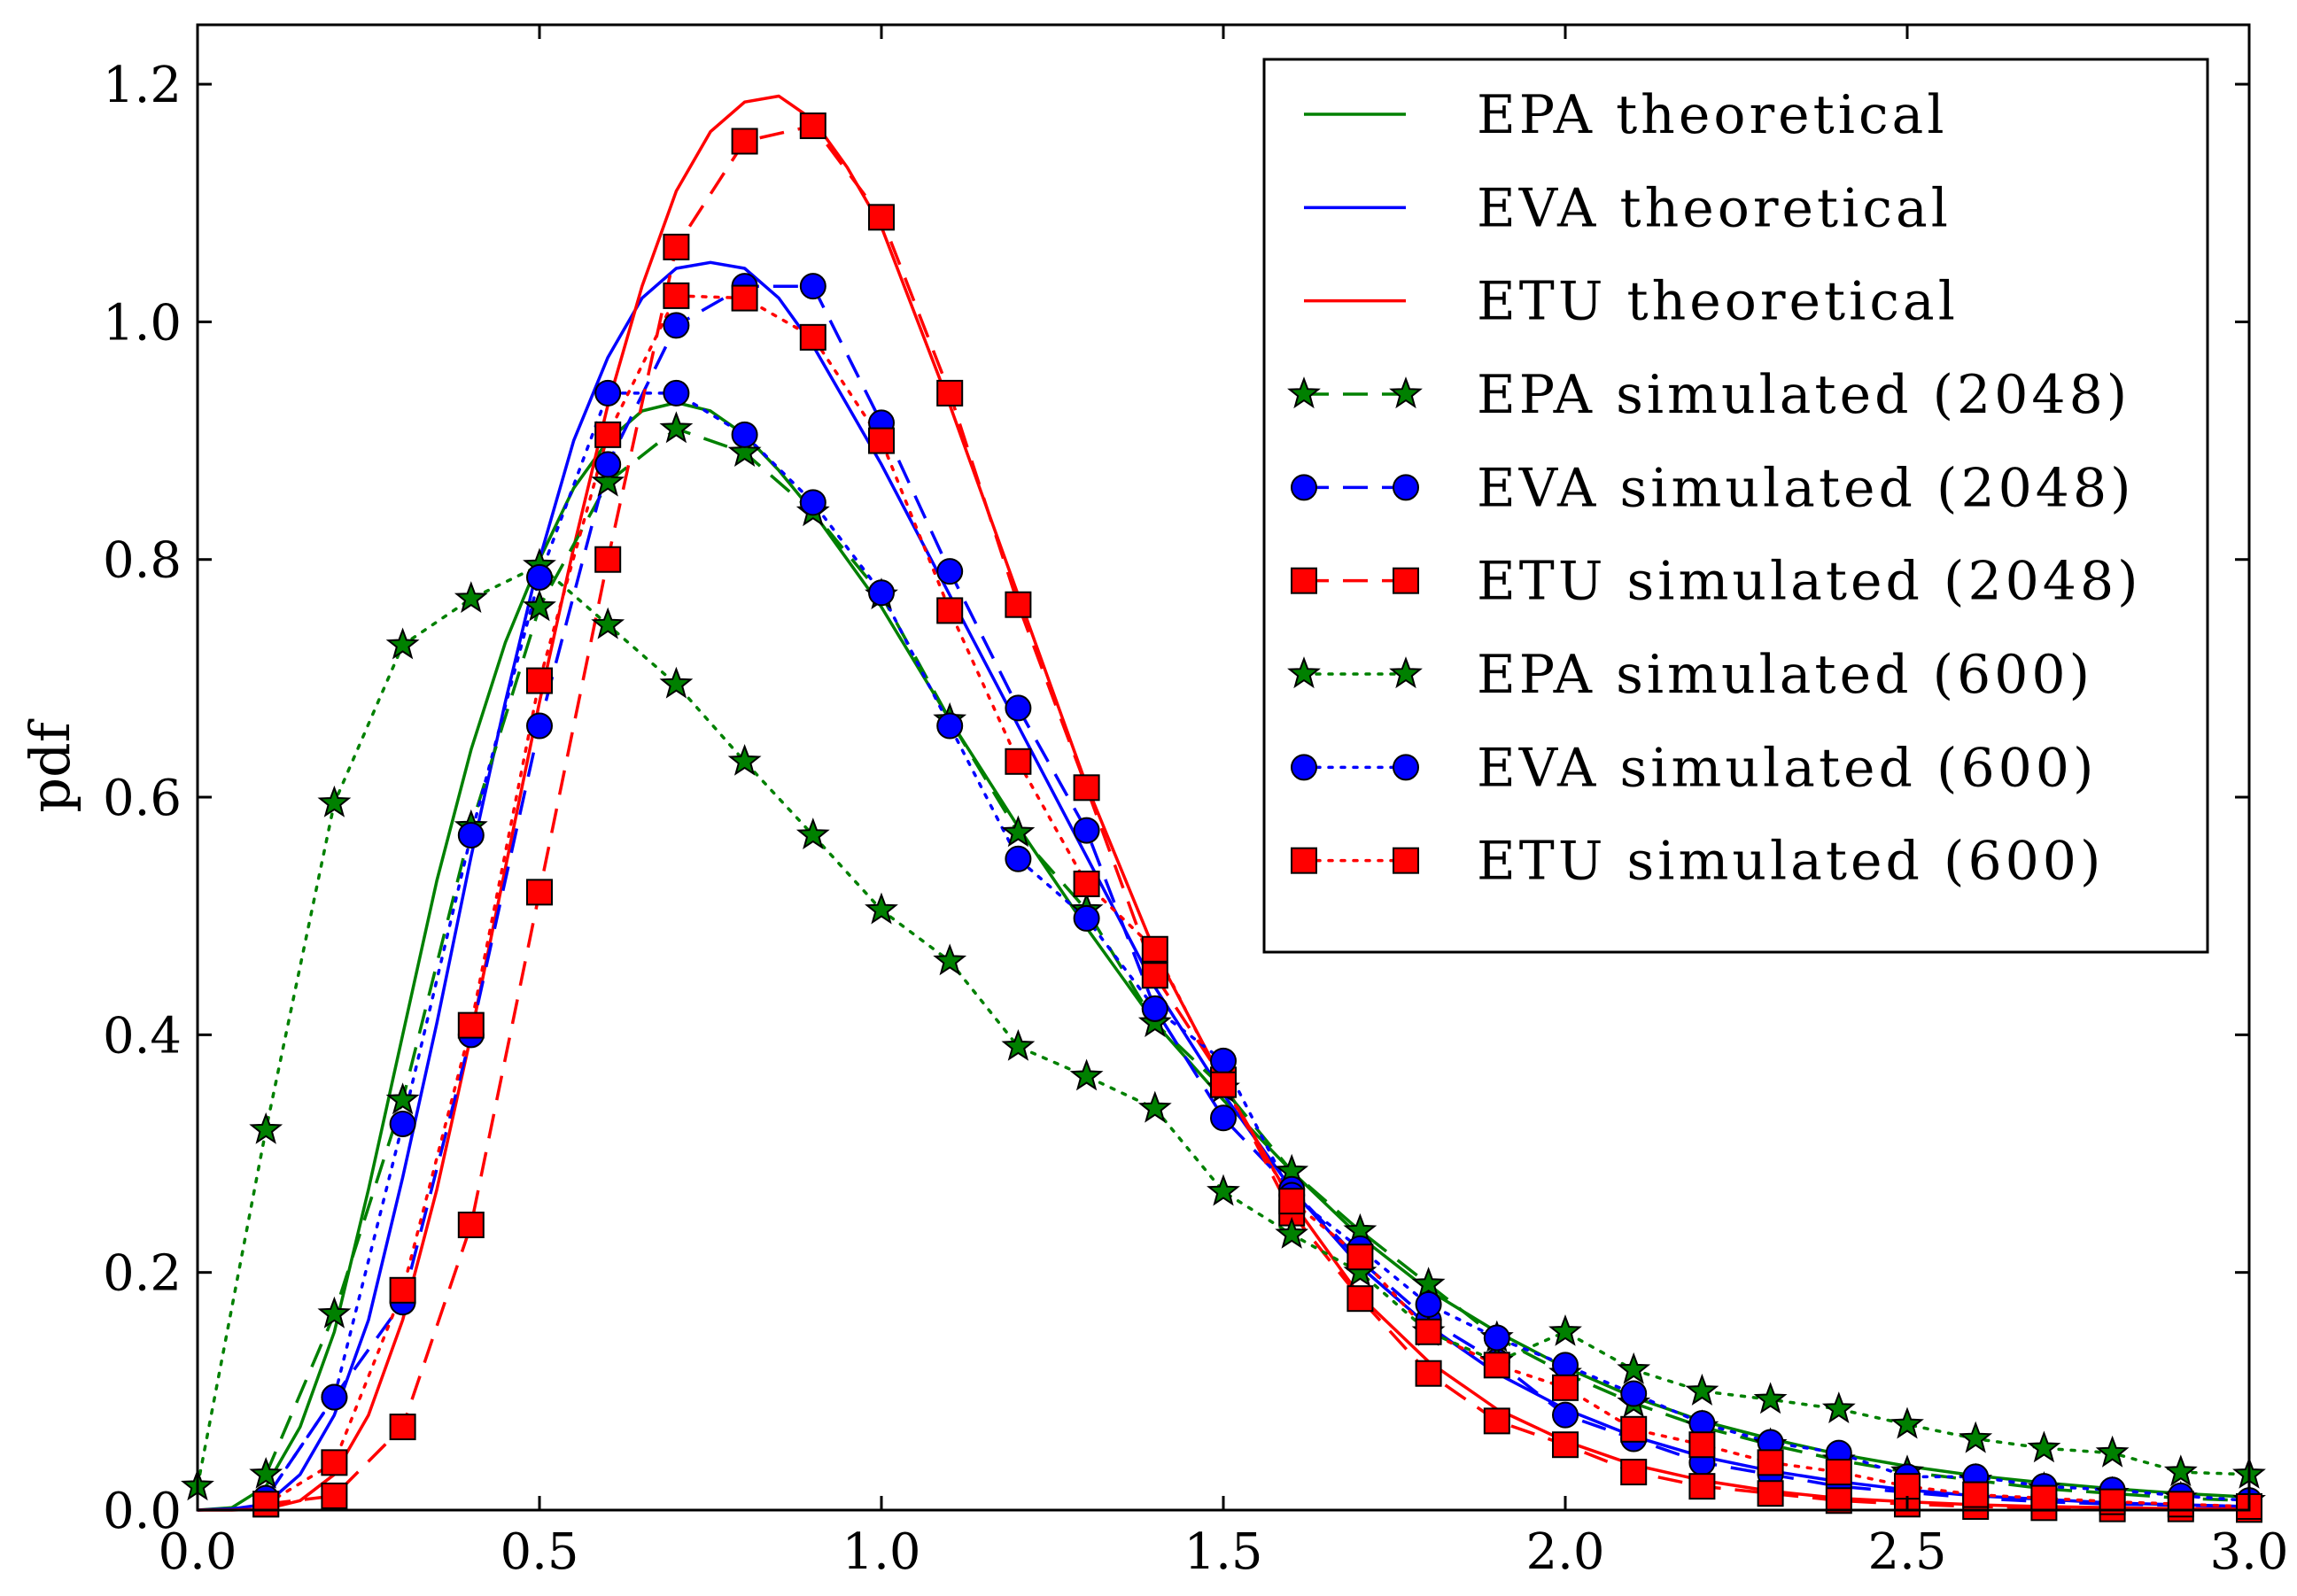 This screenshot has width=2297, height=1596. What do you see at coordinates (1714, 208) in the screenshot?
I see `legend-label-eva-theoretical: EVA theoretical` at bounding box center [1714, 208].